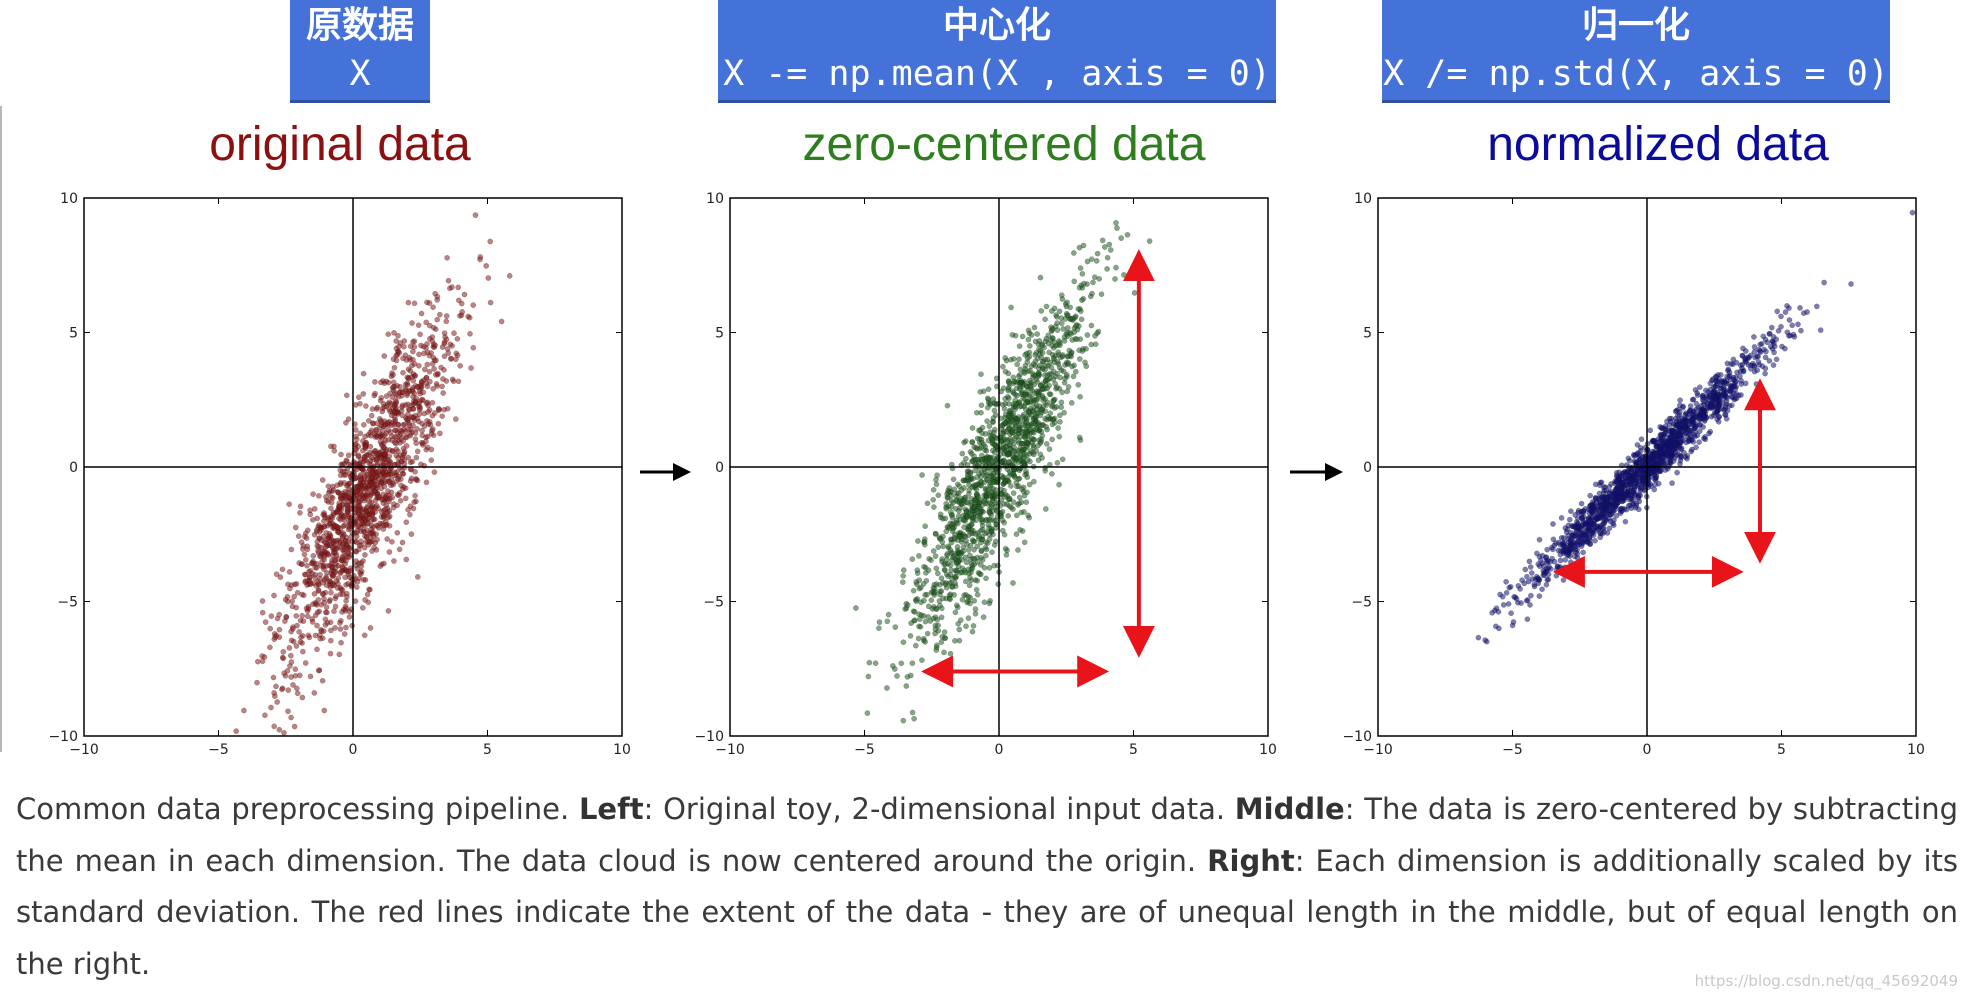  Describe the element at coordinates (622, 750) in the screenshot. I see `x-tick-label: 10` at that location.